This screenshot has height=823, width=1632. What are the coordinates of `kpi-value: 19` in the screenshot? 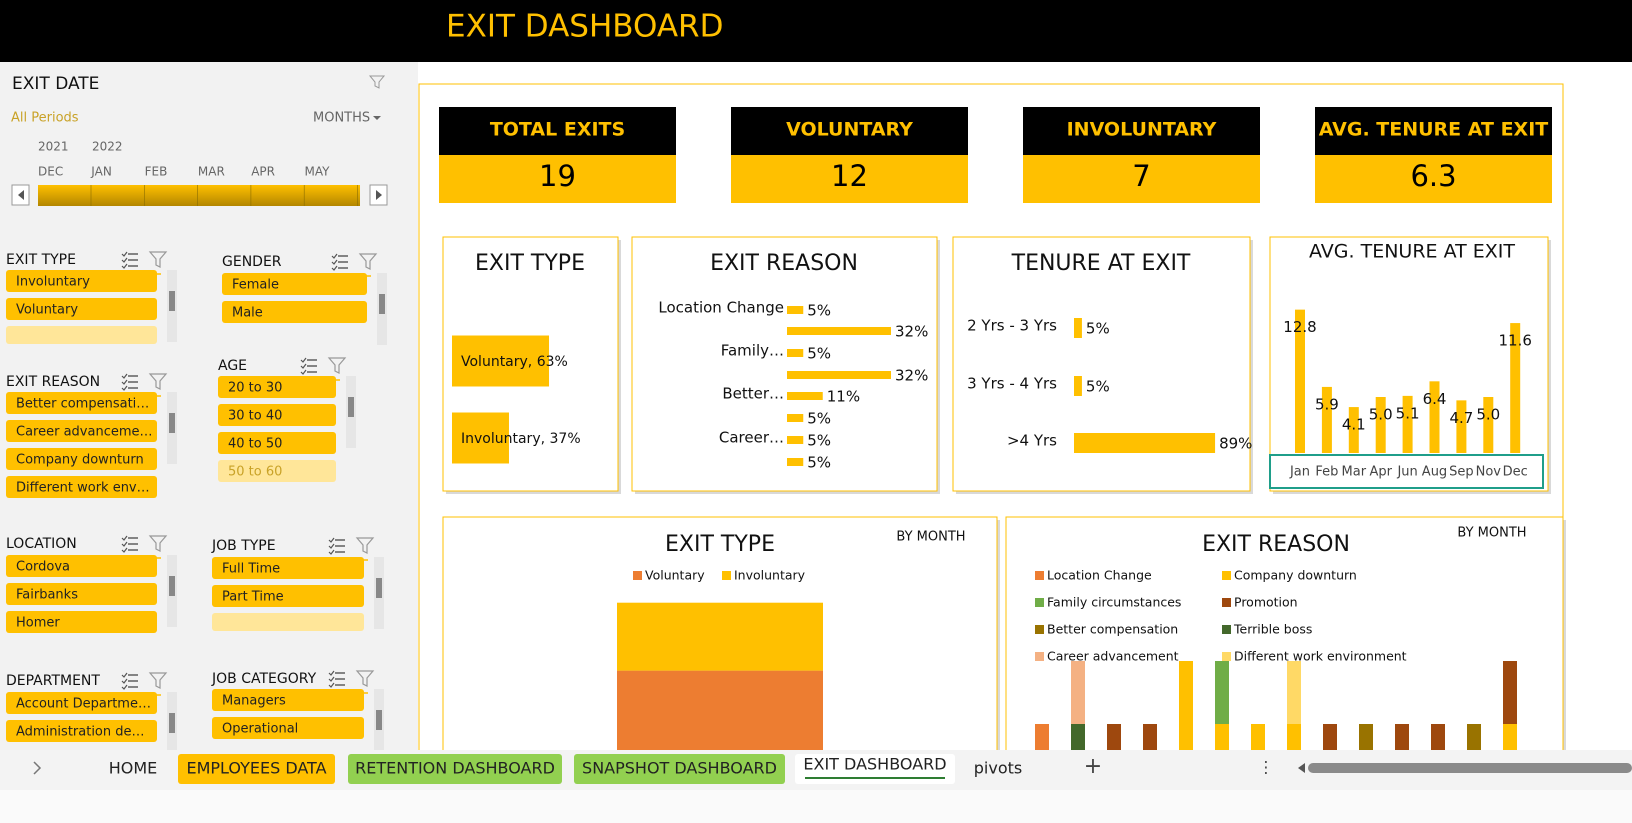 It's located at (557, 176).